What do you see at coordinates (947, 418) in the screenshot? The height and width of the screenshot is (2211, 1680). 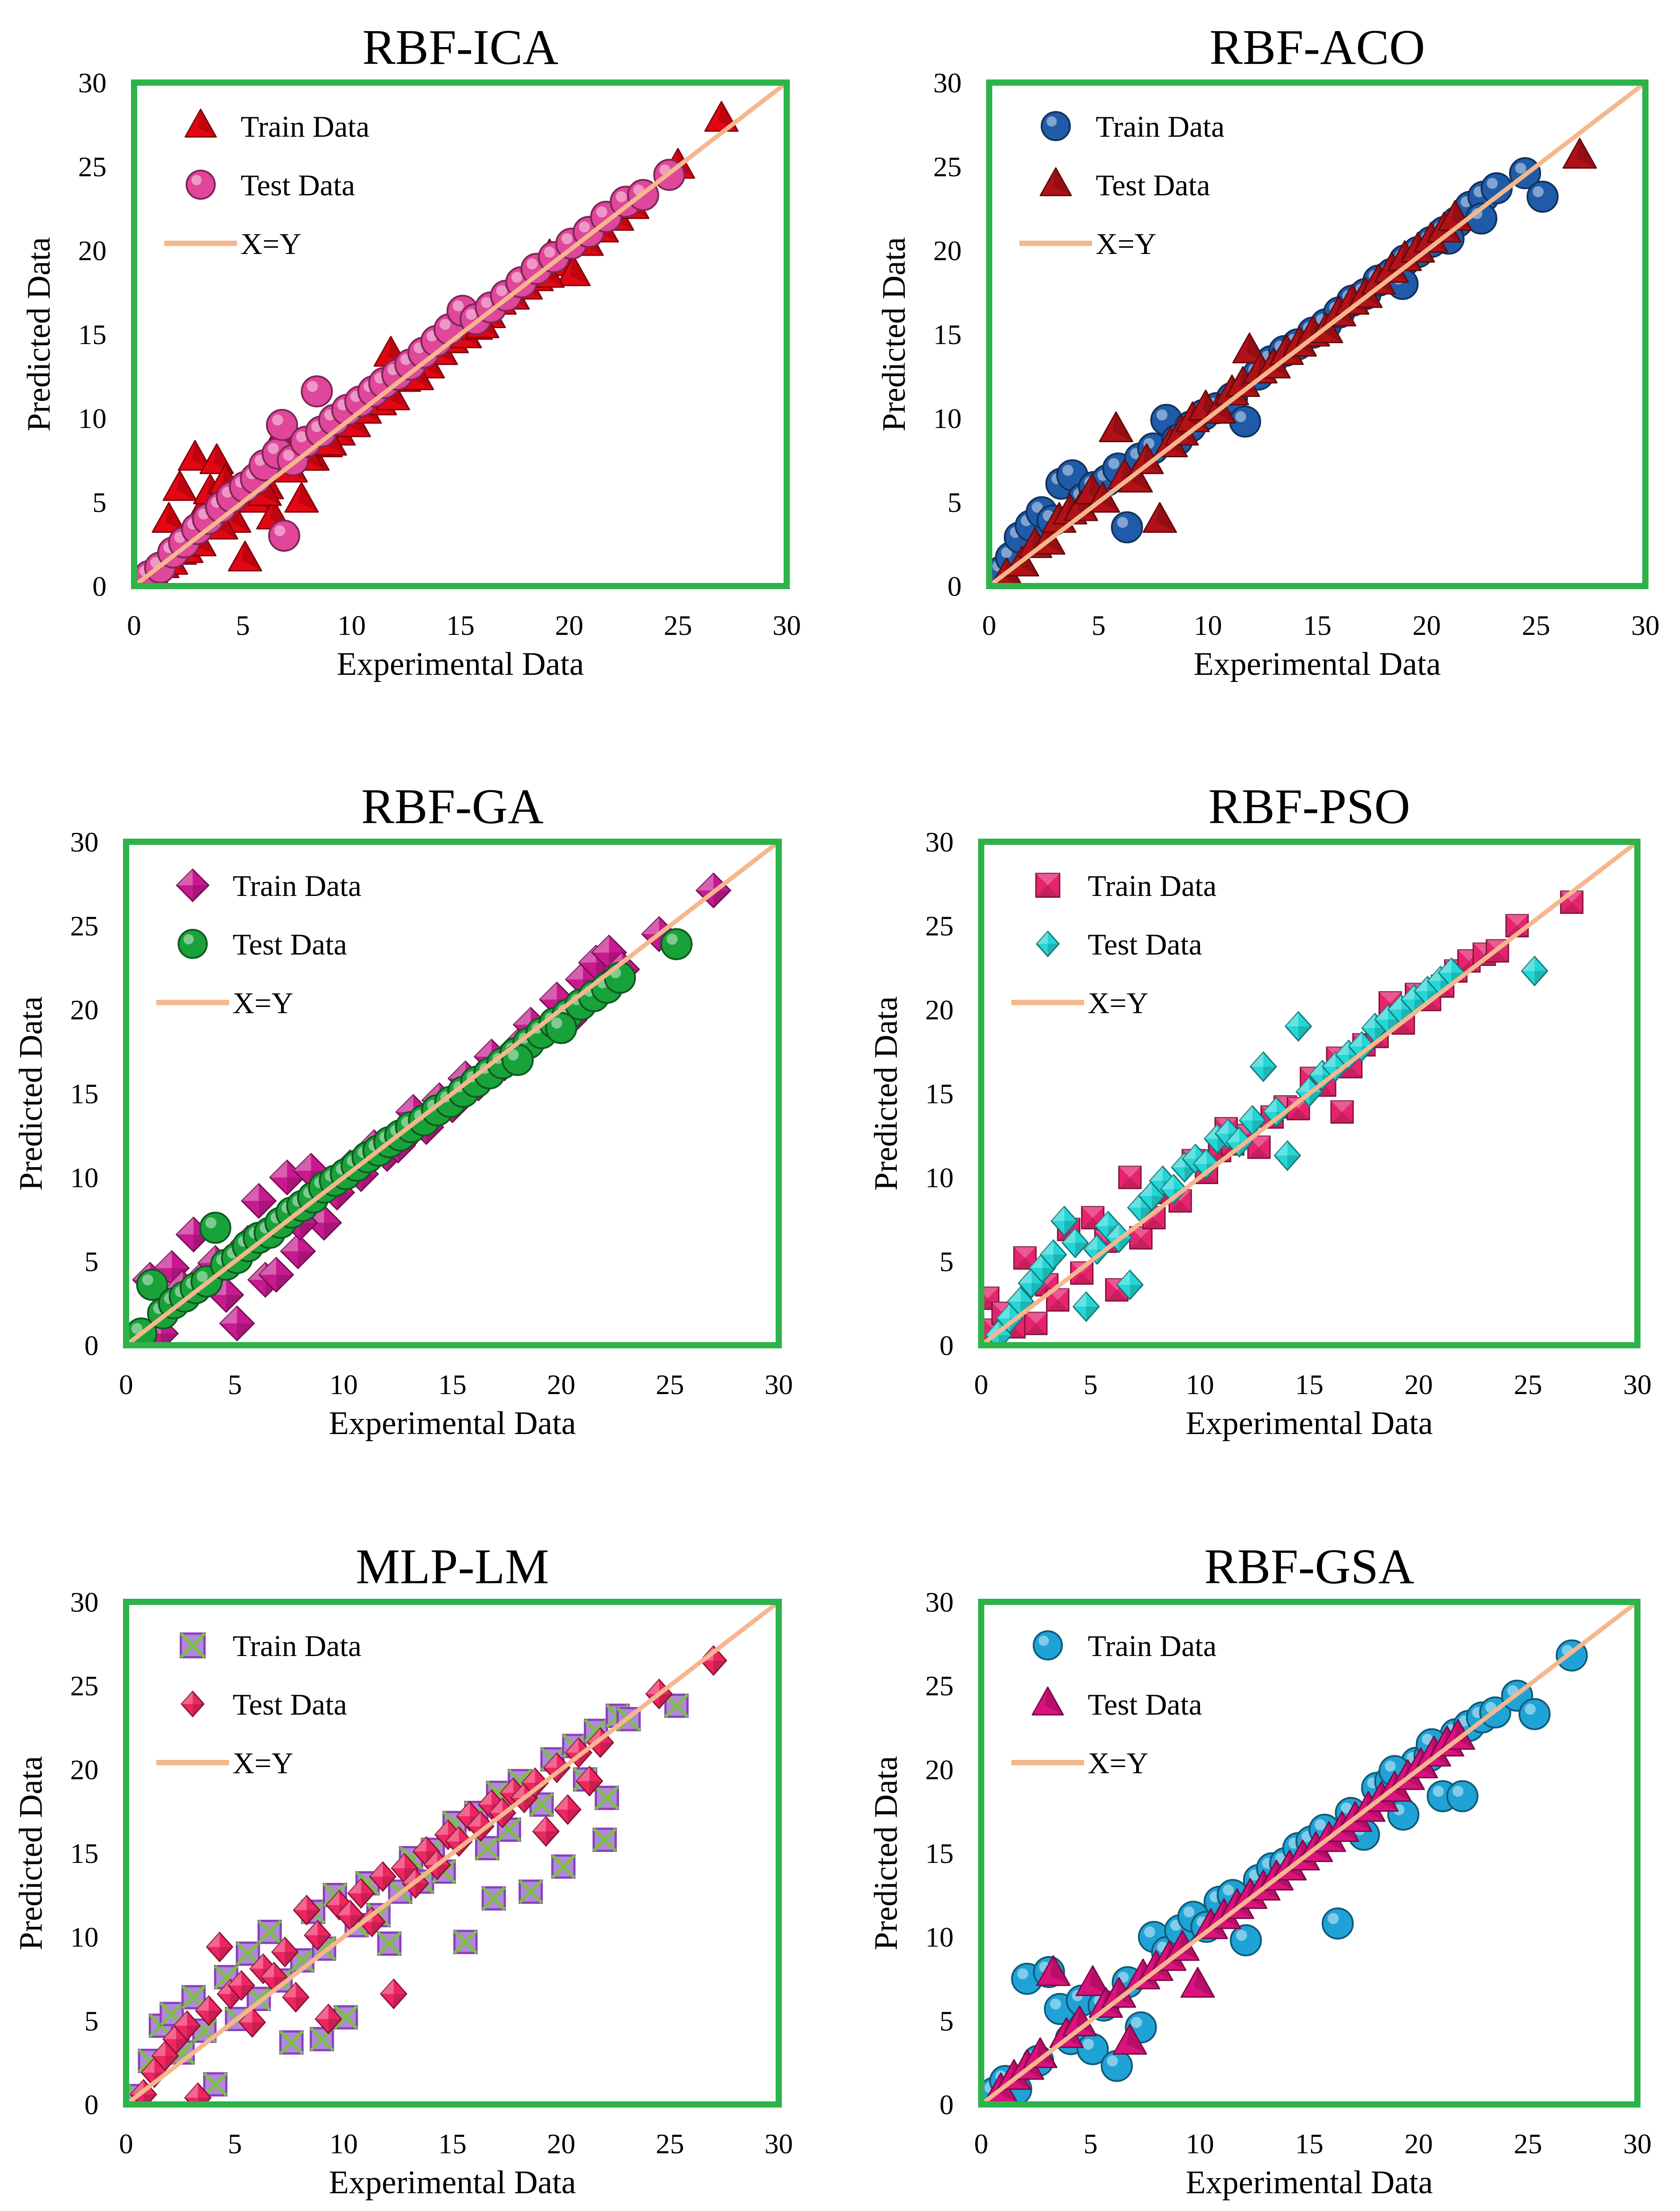 I see `y-tick-label: 10` at bounding box center [947, 418].